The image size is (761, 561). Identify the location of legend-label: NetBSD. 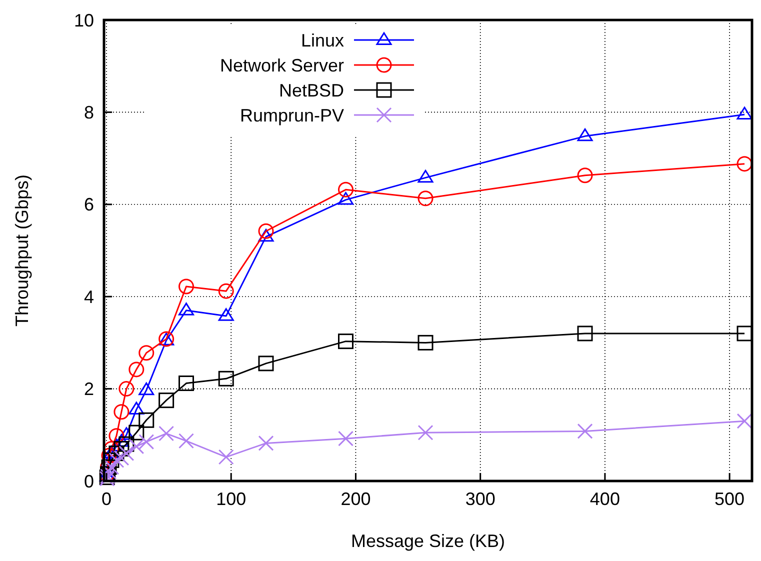
(311, 90).